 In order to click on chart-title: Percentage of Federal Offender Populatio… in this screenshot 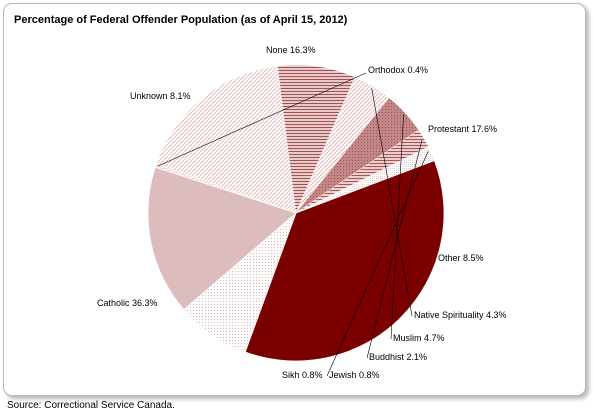, I will do `click(181, 20)`.